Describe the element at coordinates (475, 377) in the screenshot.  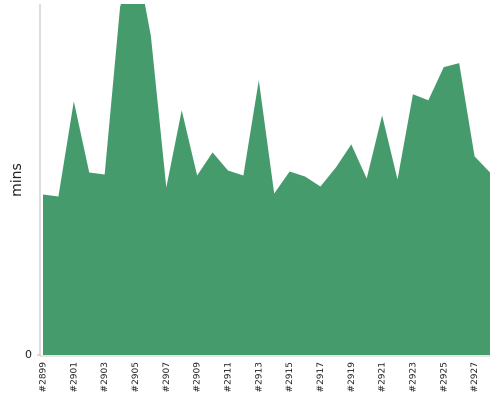
I see `x-tick-label: #2927` at that location.